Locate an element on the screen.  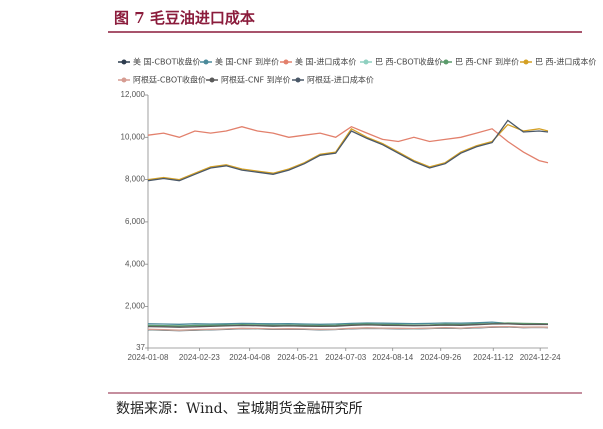
x-tick-label: 2024-12-24 is located at coordinates (540, 357).